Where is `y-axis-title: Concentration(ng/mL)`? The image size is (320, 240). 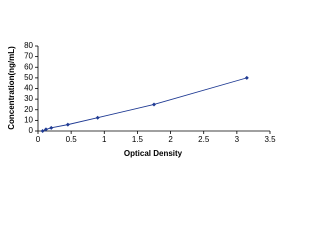 y-axis-title: Concentration(ng/mL) is located at coordinates (11, 88).